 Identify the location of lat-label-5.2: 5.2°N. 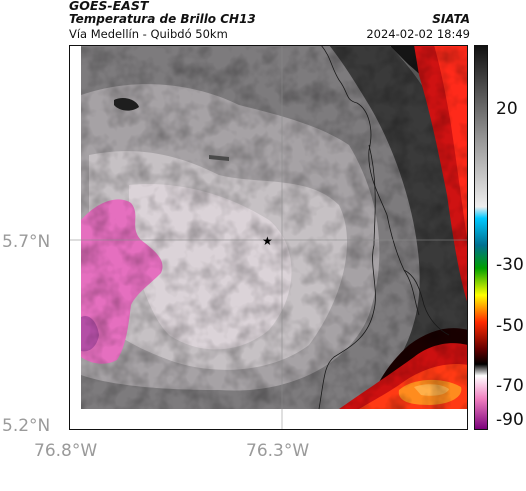
(26, 426).